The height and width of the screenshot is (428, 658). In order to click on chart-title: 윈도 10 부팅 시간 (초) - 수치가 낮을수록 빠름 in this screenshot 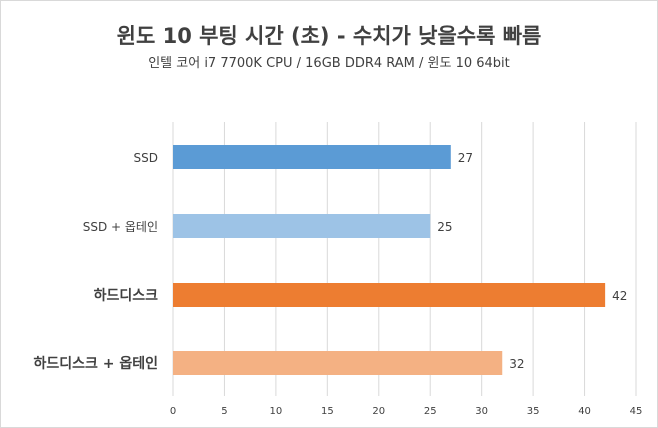, I will do `click(329, 36)`.